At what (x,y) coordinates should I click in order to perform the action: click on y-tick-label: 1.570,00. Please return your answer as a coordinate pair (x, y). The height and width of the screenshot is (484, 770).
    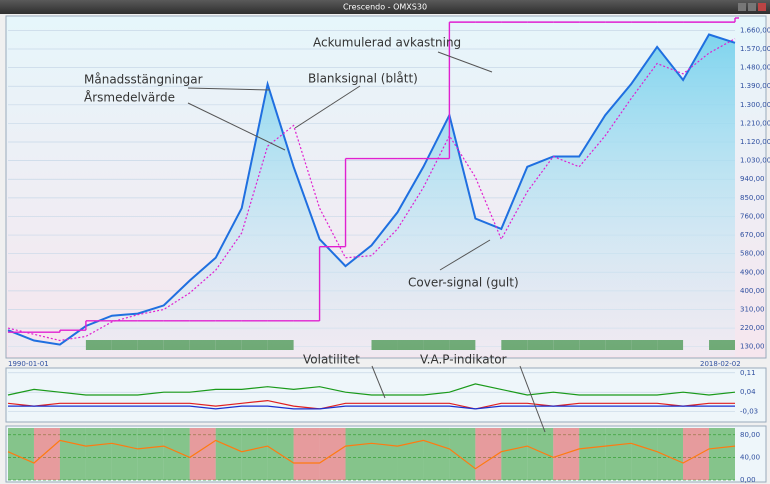
    Looking at the image, I should click on (755, 49).